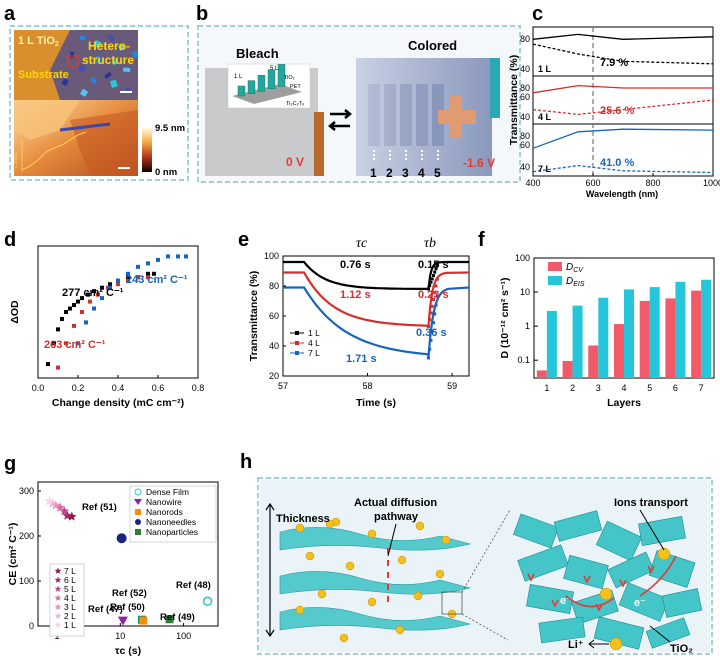 The width and height of the screenshot is (720, 660). What do you see at coordinates (421, 173) in the screenshot?
I see `strip-number: 4` at bounding box center [421, 173].